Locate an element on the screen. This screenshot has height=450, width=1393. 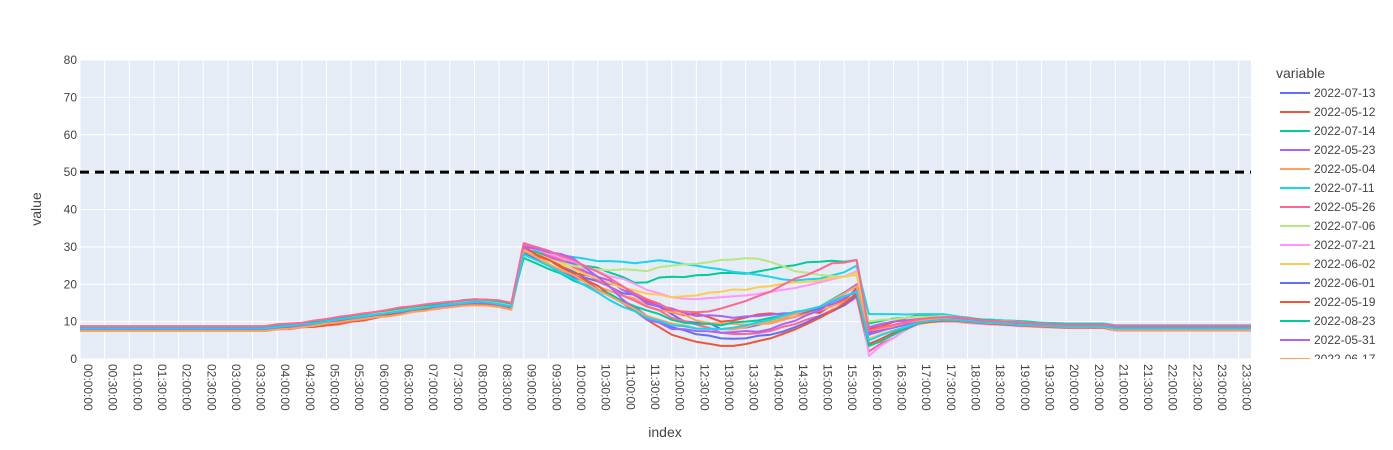
legend-item: 2022-05-12 is located at coordinates (1328, 112).